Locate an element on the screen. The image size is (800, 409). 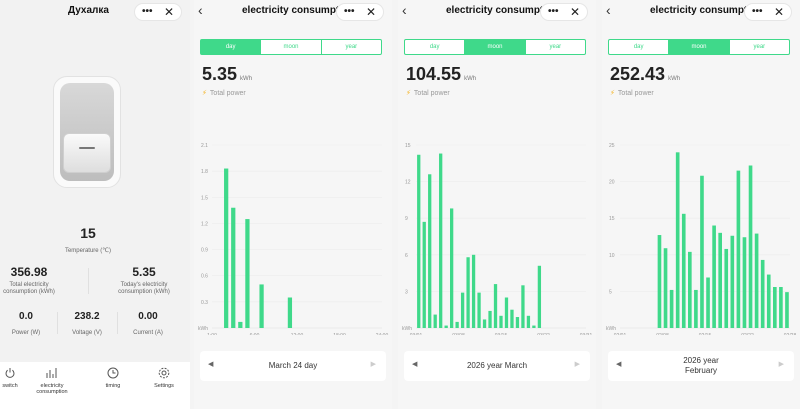
x-tick-label: 02/22 is located at coordinates (747, 334).